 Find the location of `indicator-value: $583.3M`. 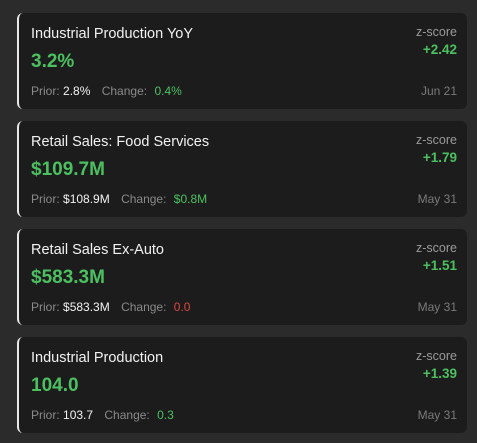

indicator-value: $583.3M is located at coordinates (68, 277).